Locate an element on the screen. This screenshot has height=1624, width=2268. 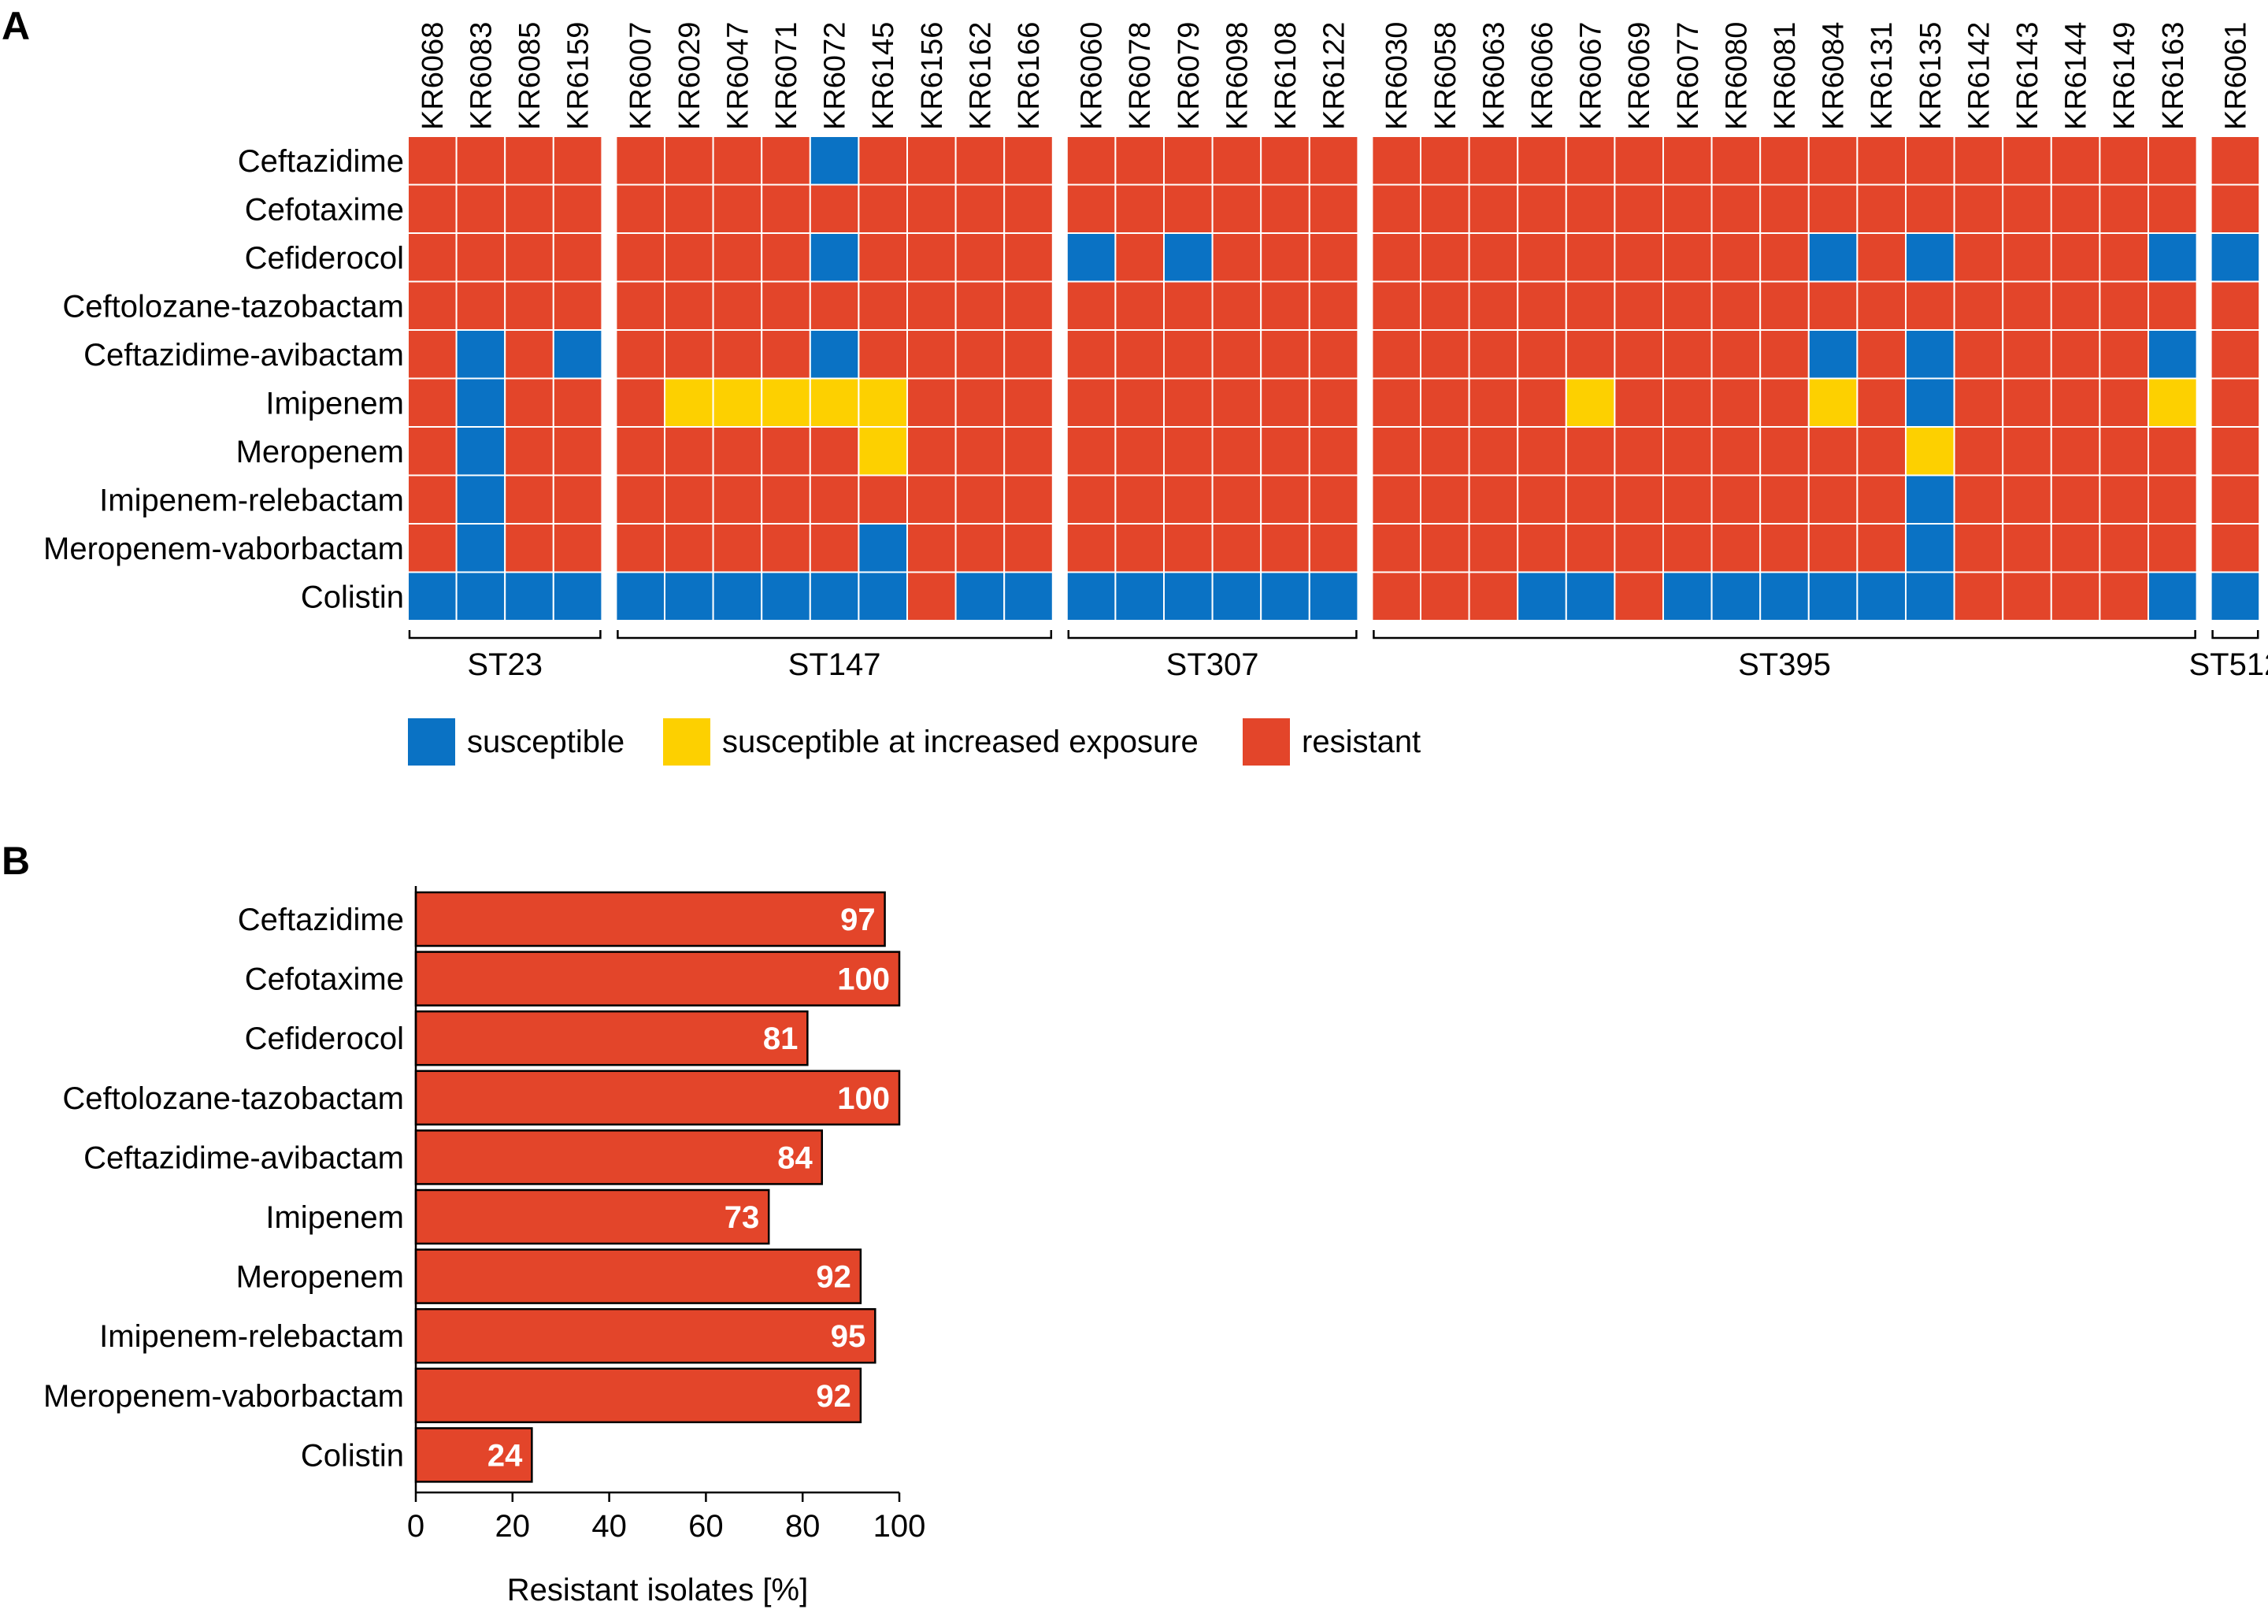
isolate-label: KR6061 is located at coordinates (2235, 76).